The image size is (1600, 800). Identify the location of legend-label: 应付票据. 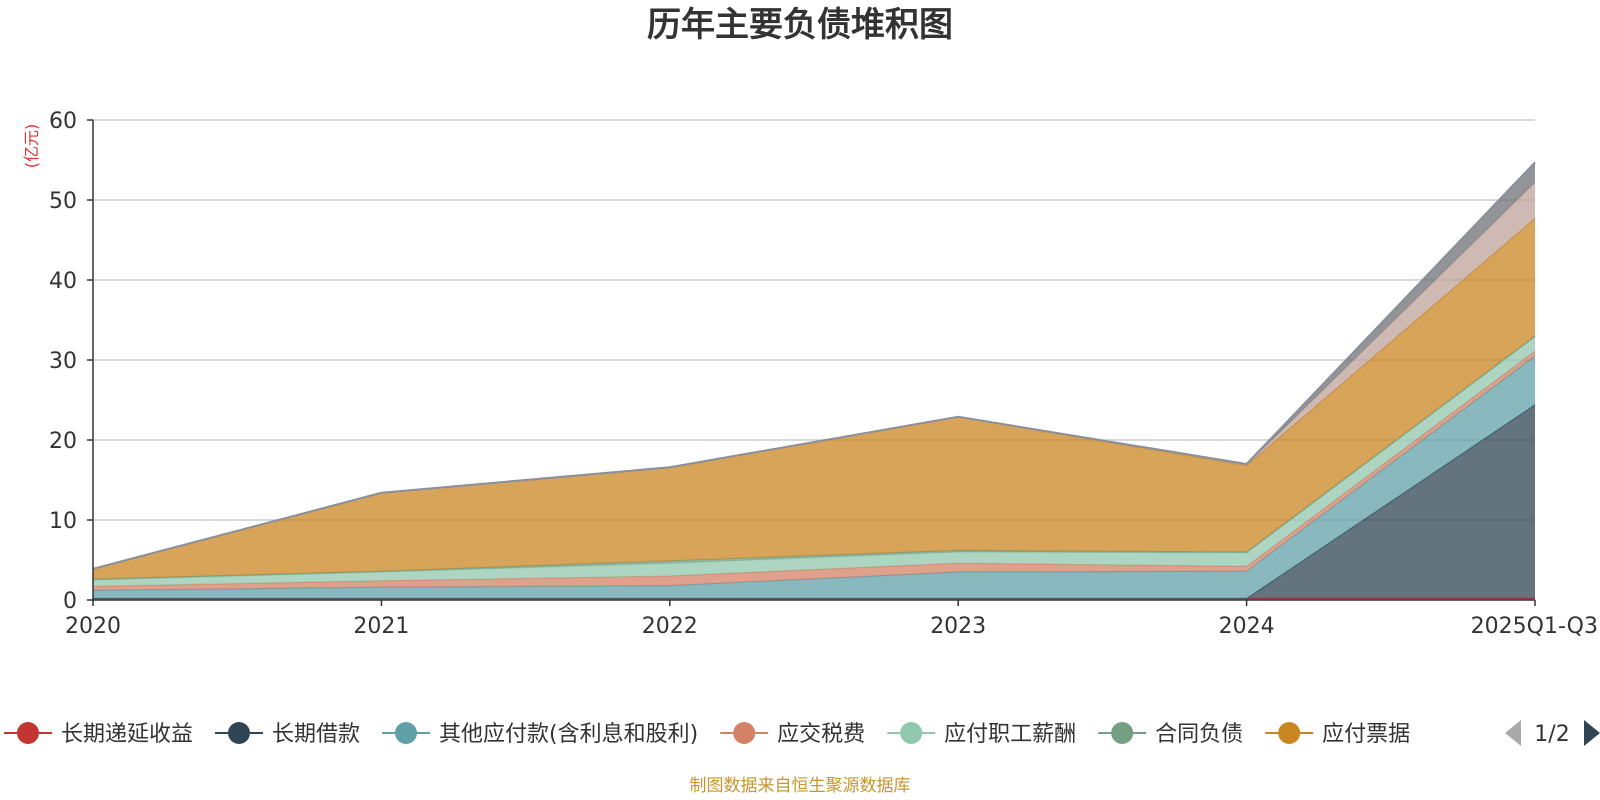
(1366, 734).